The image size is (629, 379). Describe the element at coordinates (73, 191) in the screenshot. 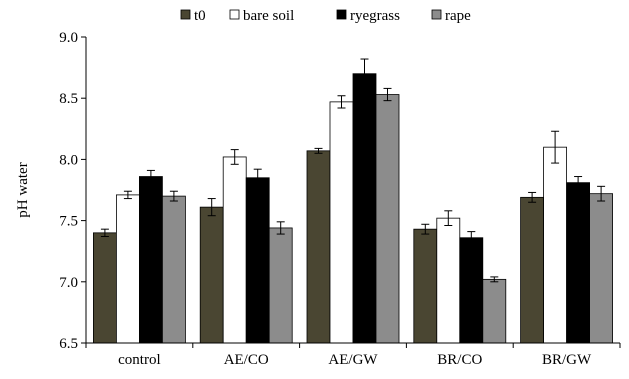

I see `y-axis: 6.5 7.0 7.5 8.0 8.5 9.0` at that location.